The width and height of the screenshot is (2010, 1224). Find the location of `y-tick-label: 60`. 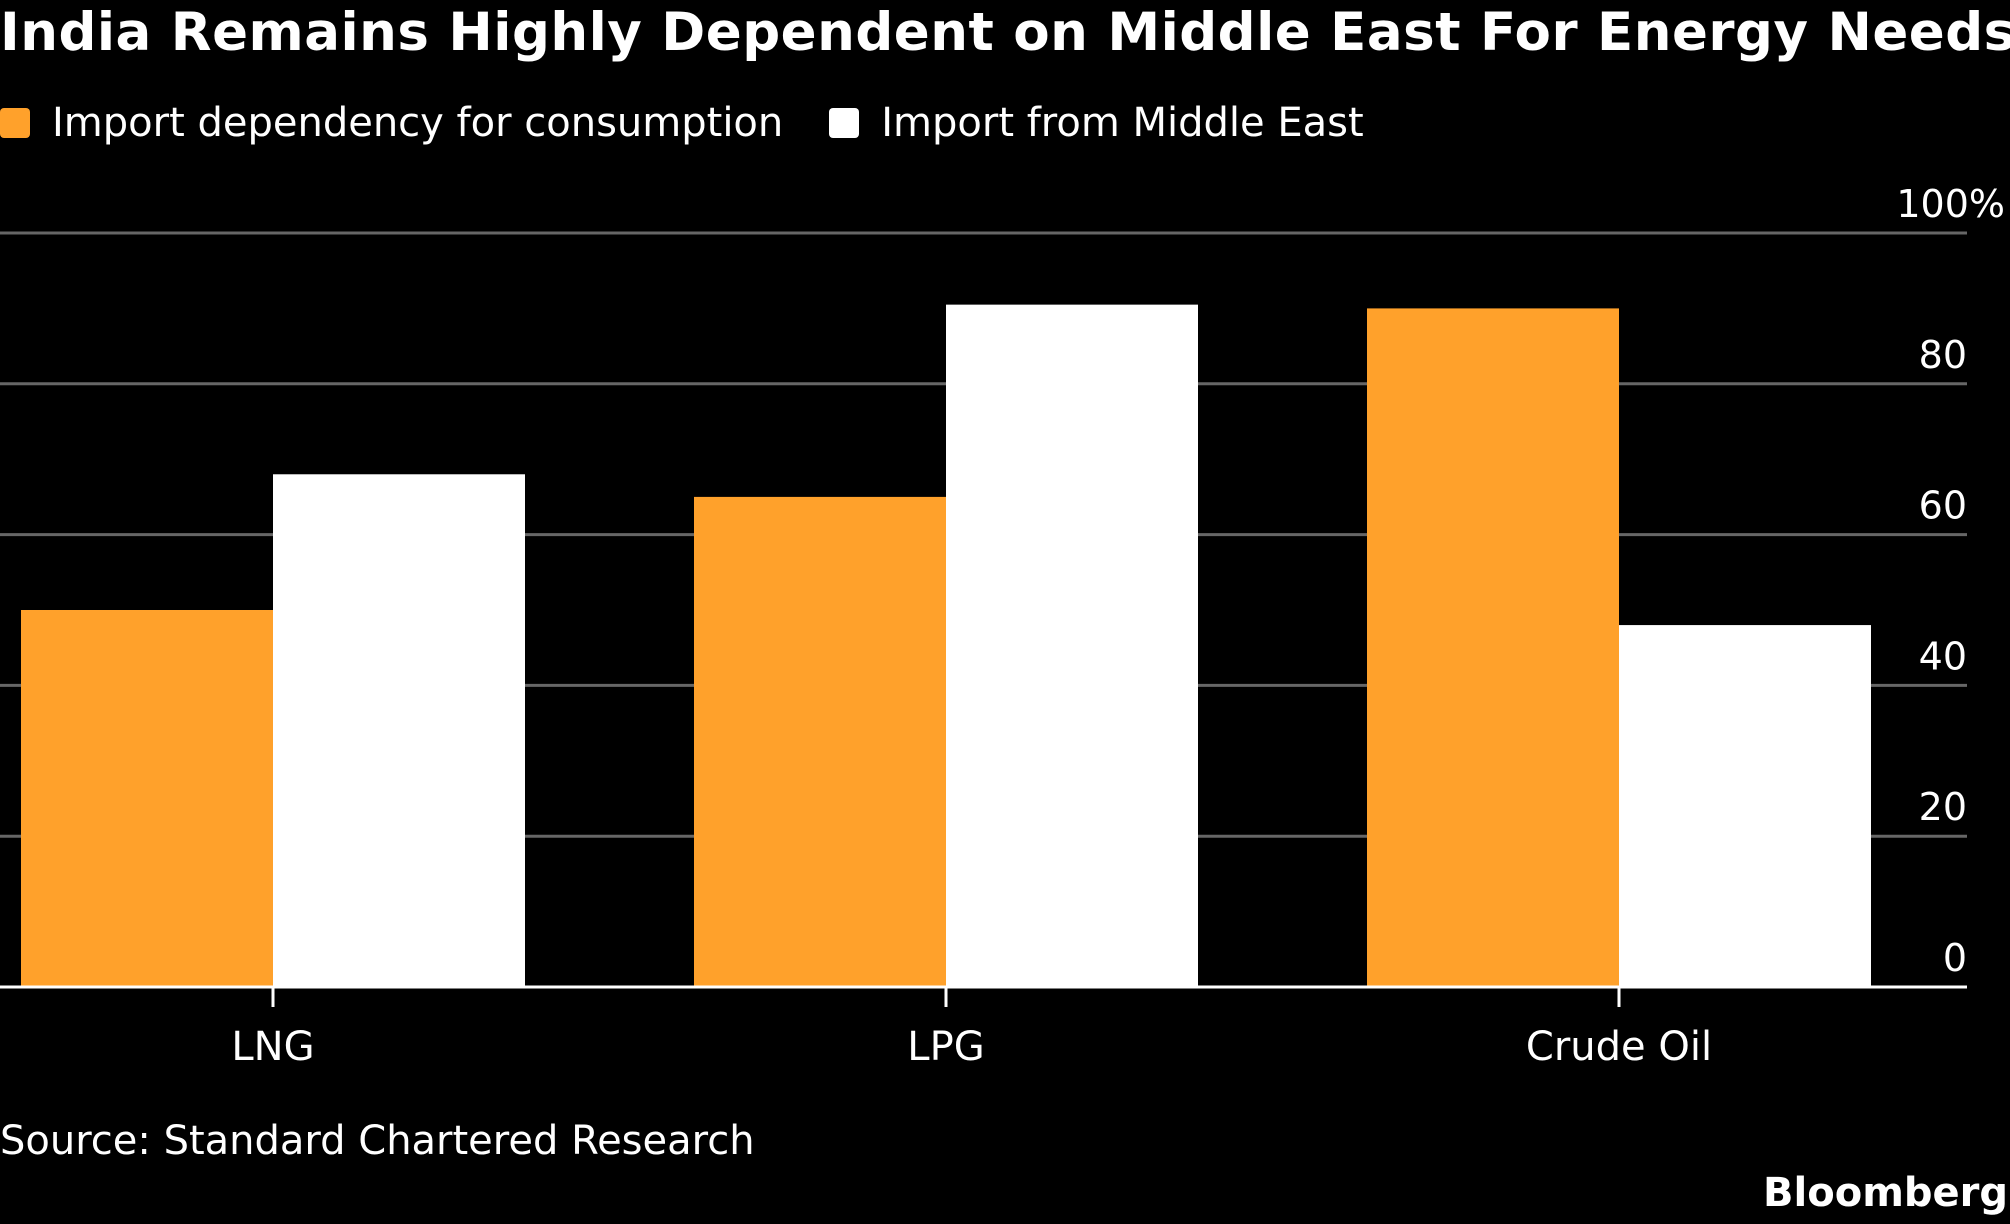

y-tick-label: 60 is located at coordinates (1943, 506).